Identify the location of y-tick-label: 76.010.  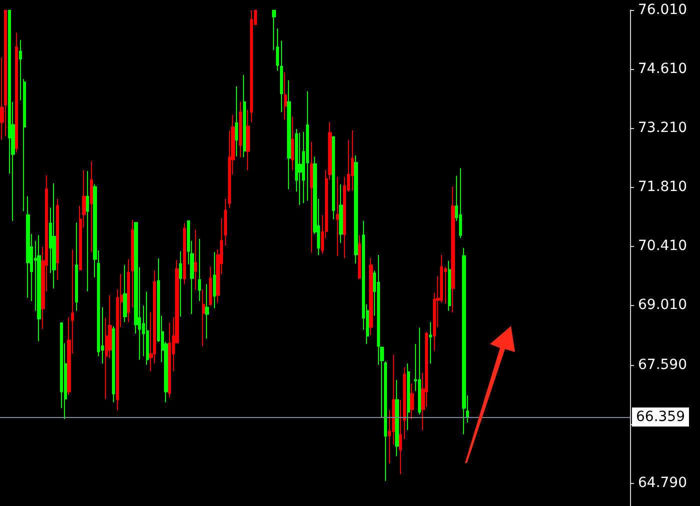
(662, 10).